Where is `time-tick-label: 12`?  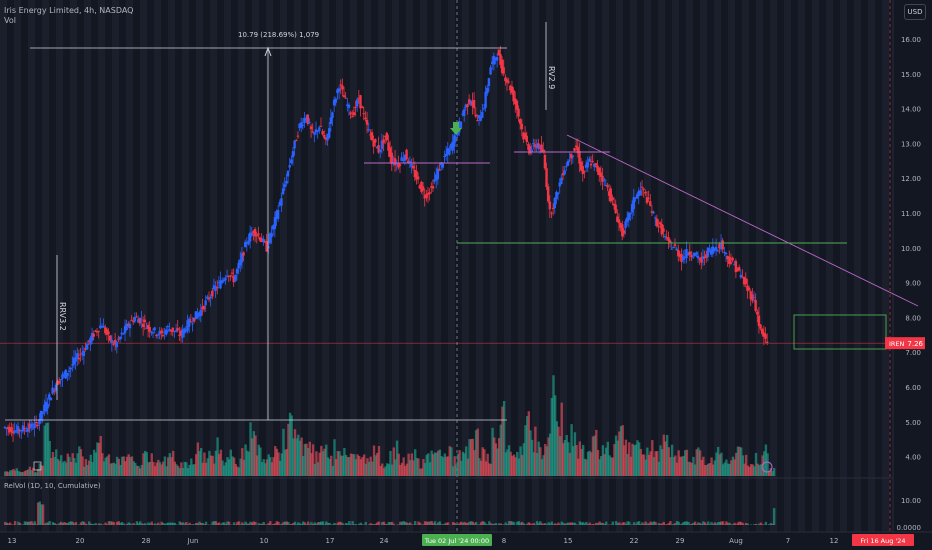 time-tick-label: 12 is located at coordinates (834, 541).